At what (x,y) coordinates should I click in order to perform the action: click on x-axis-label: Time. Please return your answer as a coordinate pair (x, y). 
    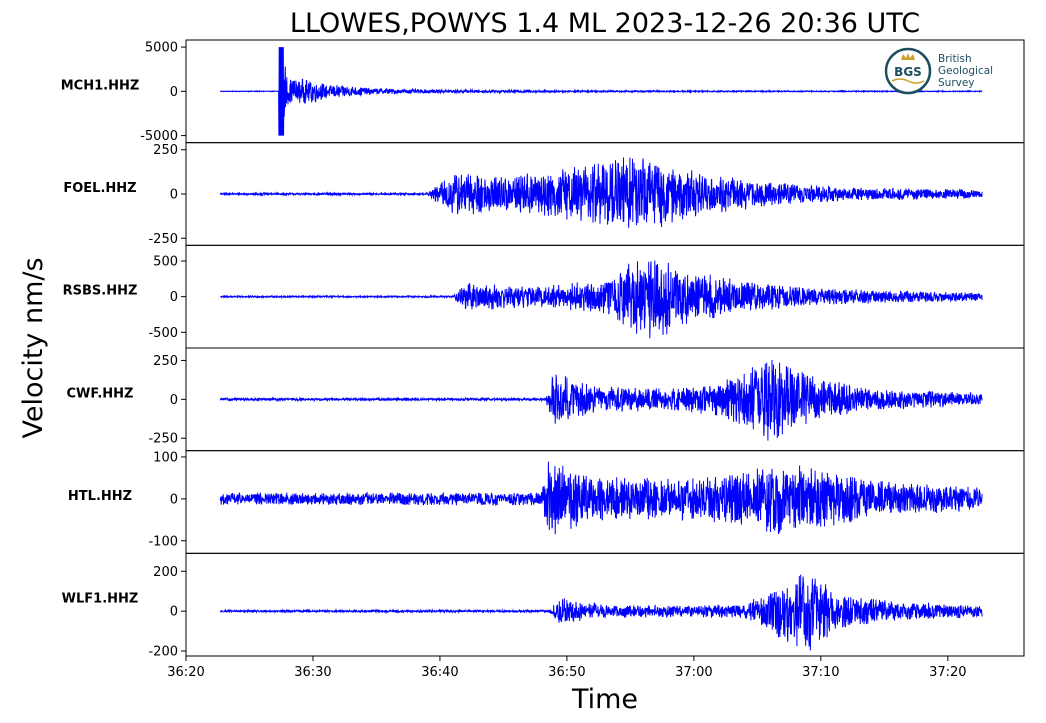
    Looking at the image, I should click on (604, 699).